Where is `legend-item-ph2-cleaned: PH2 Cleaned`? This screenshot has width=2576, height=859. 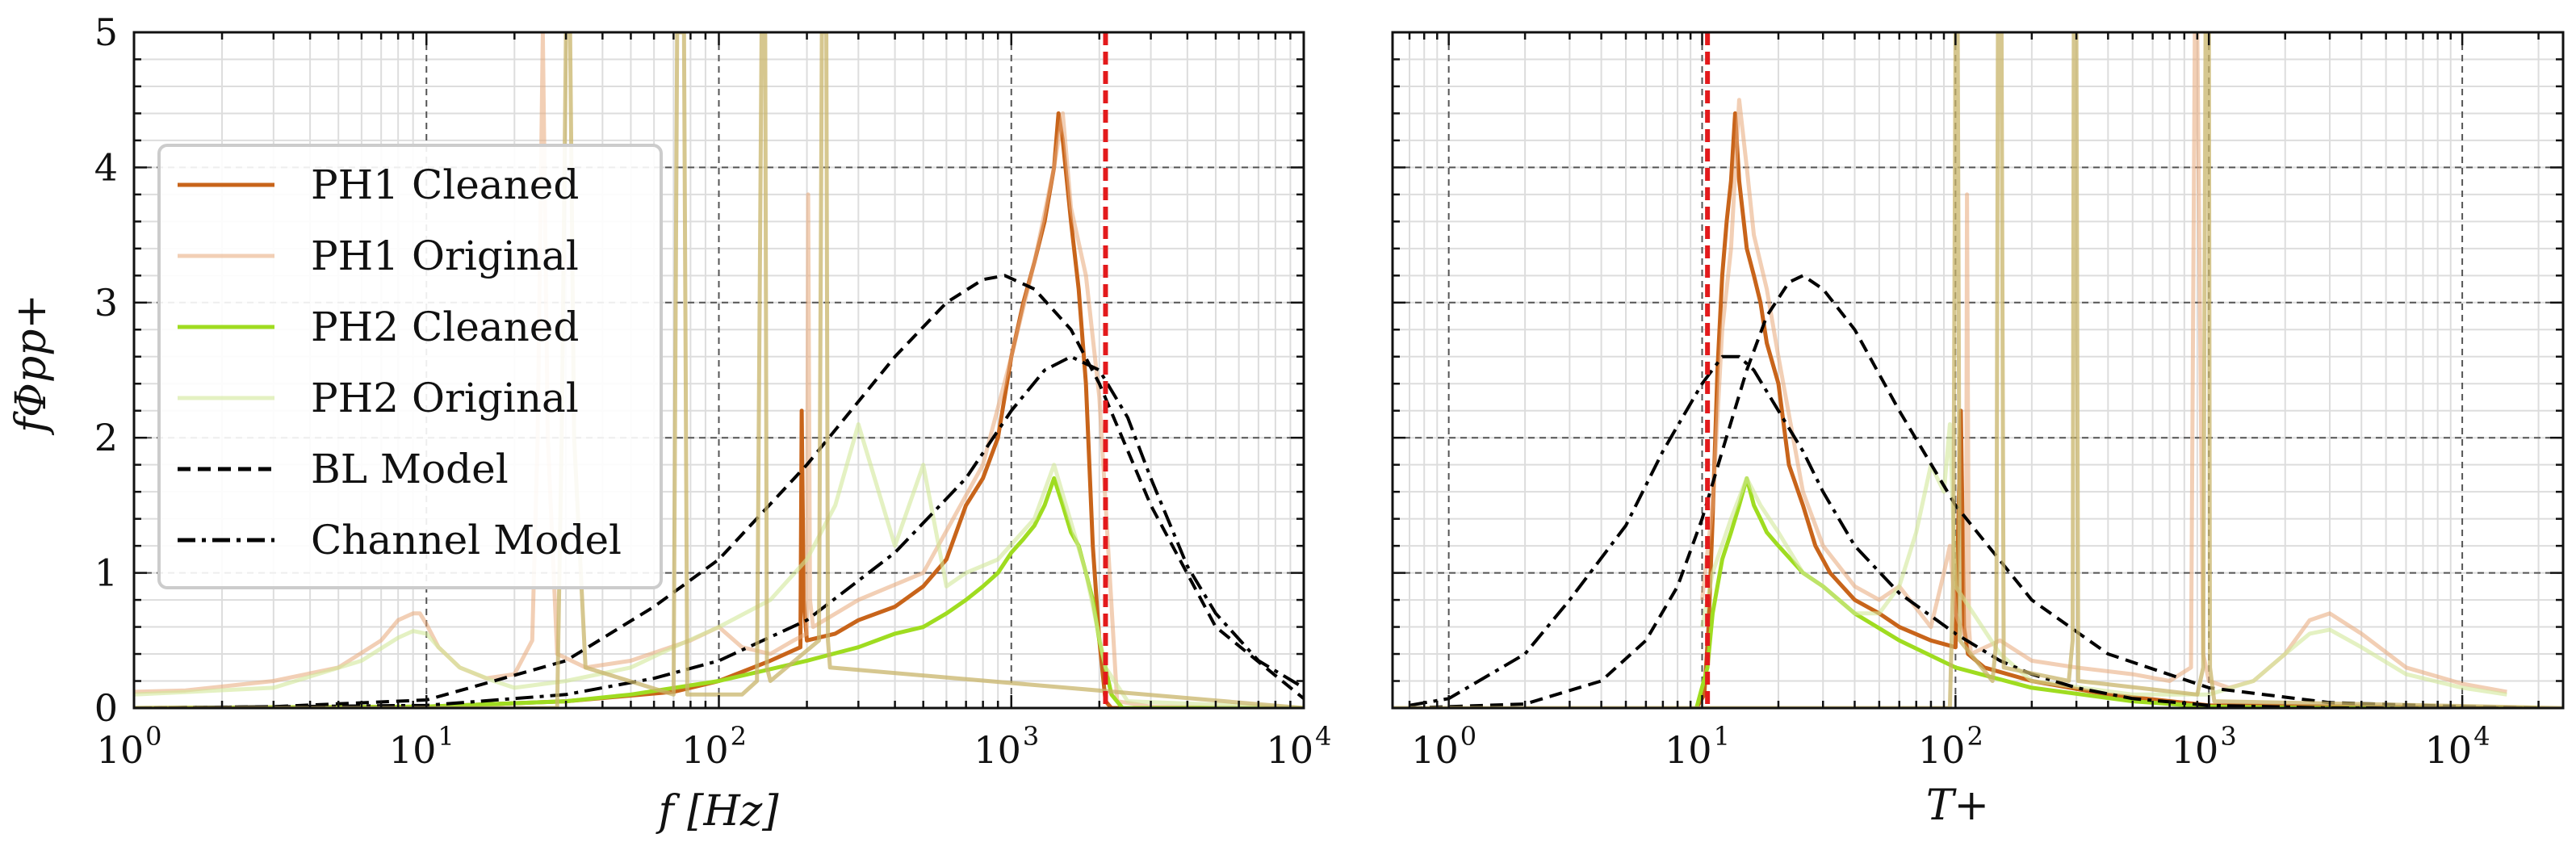
legend-item-ph2-cleaned: PH2 Cleaned is located at coordinates (378, 327).